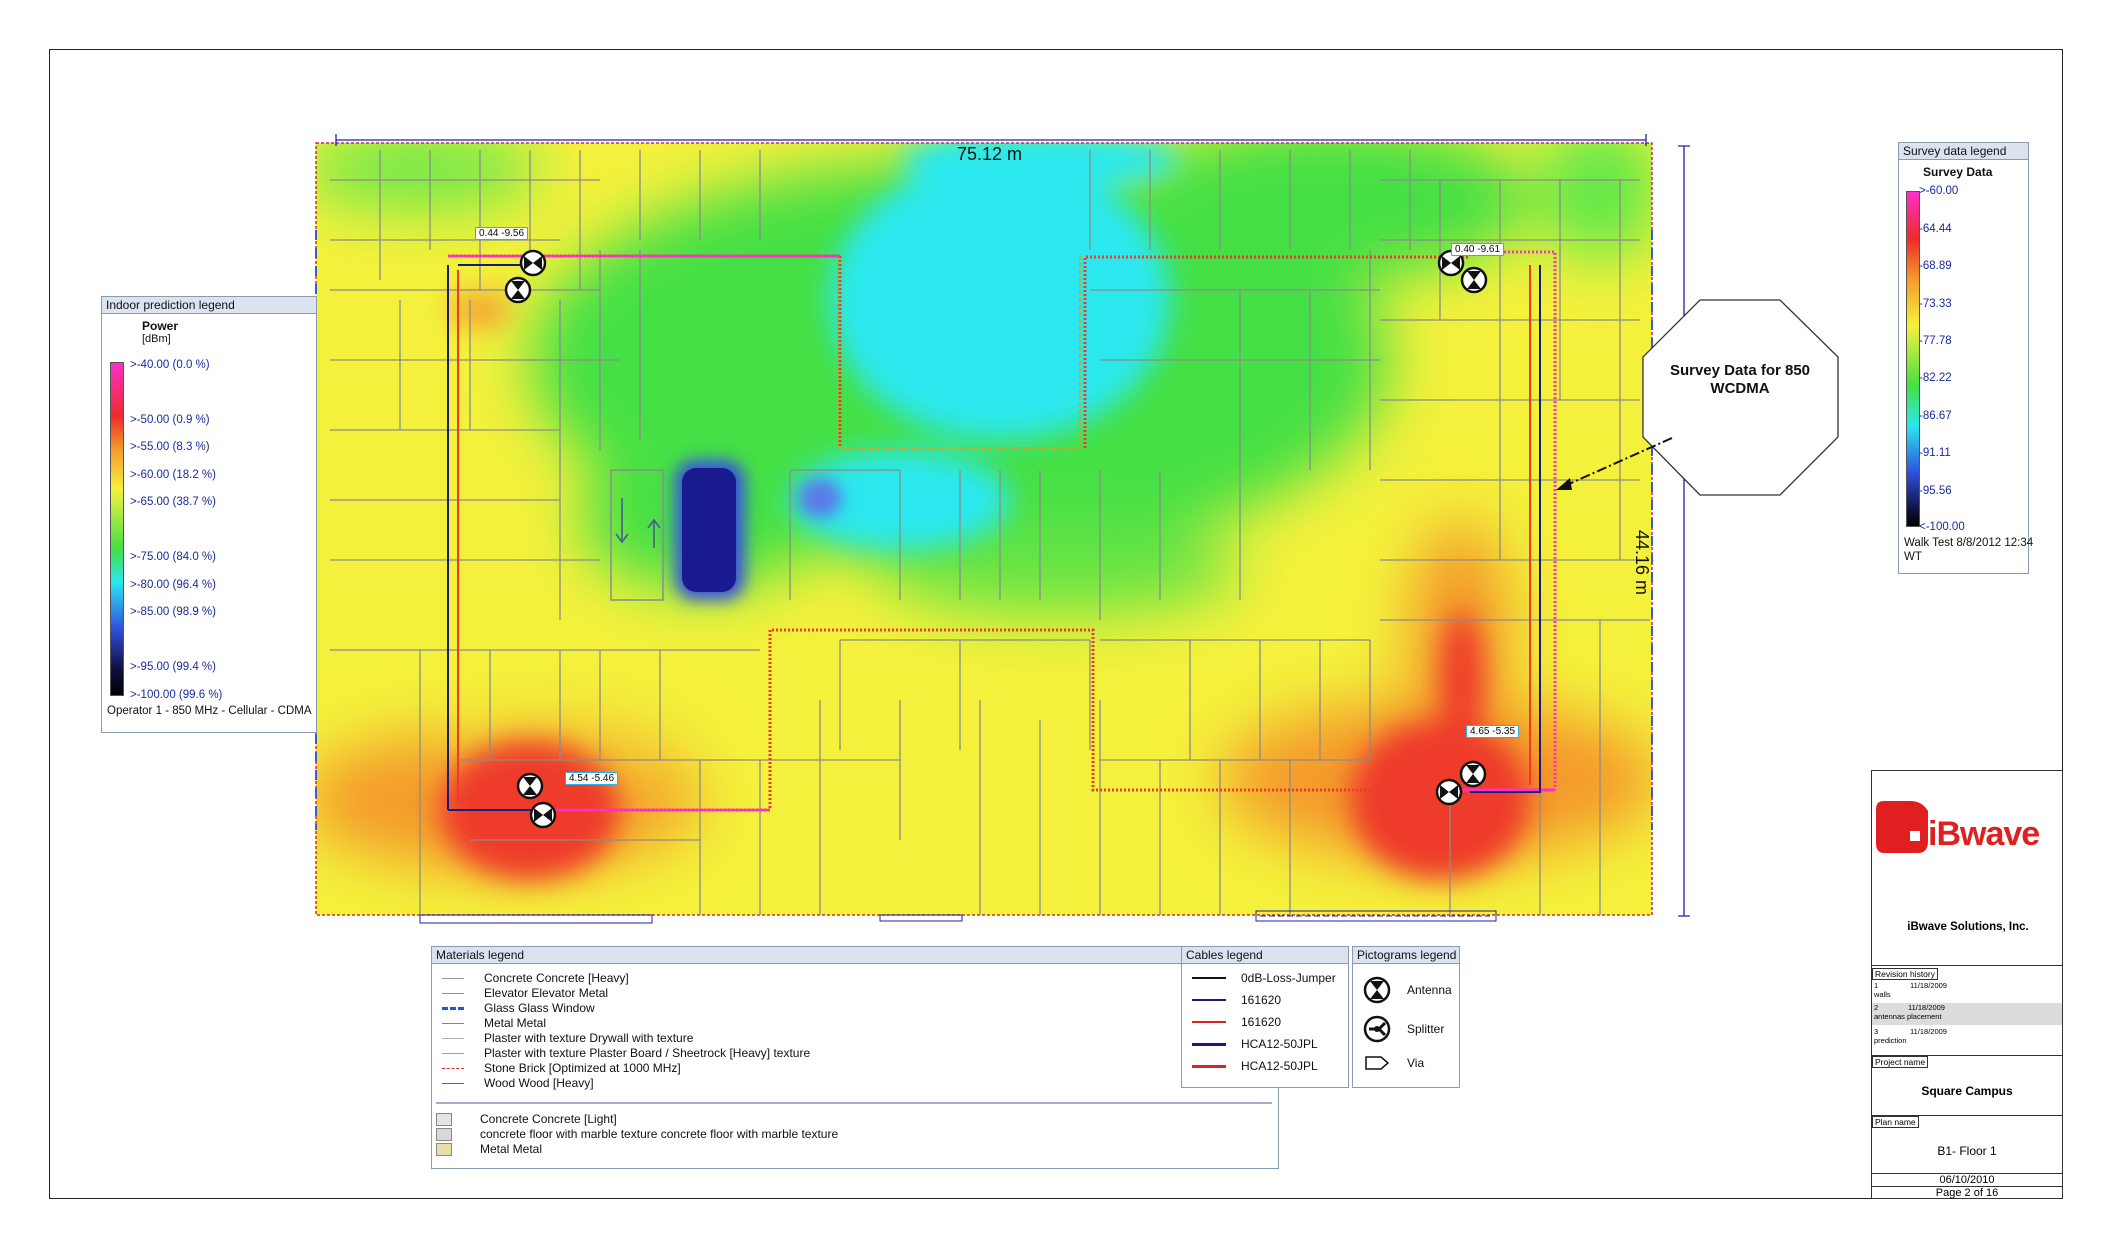 This screenshot has width=2113, height=1249. What do you see at coordinates (209, 305) in the screenshot?
I see `indoor-legend-title: Indoor prediction legend` at bounding box center [209, 305].